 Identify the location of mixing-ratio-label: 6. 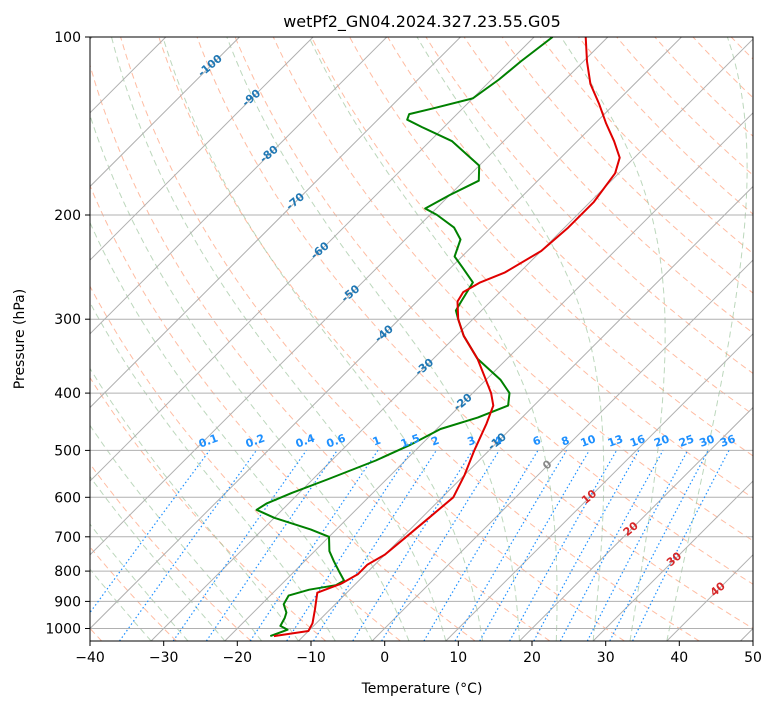
(537, 441).